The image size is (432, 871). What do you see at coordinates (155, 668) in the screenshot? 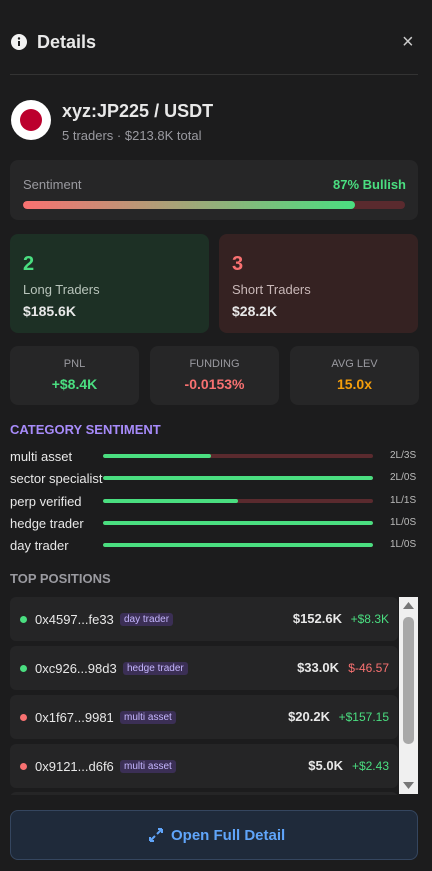
I see `trader-tag: hedge trader` at bounding box center [155, 668].